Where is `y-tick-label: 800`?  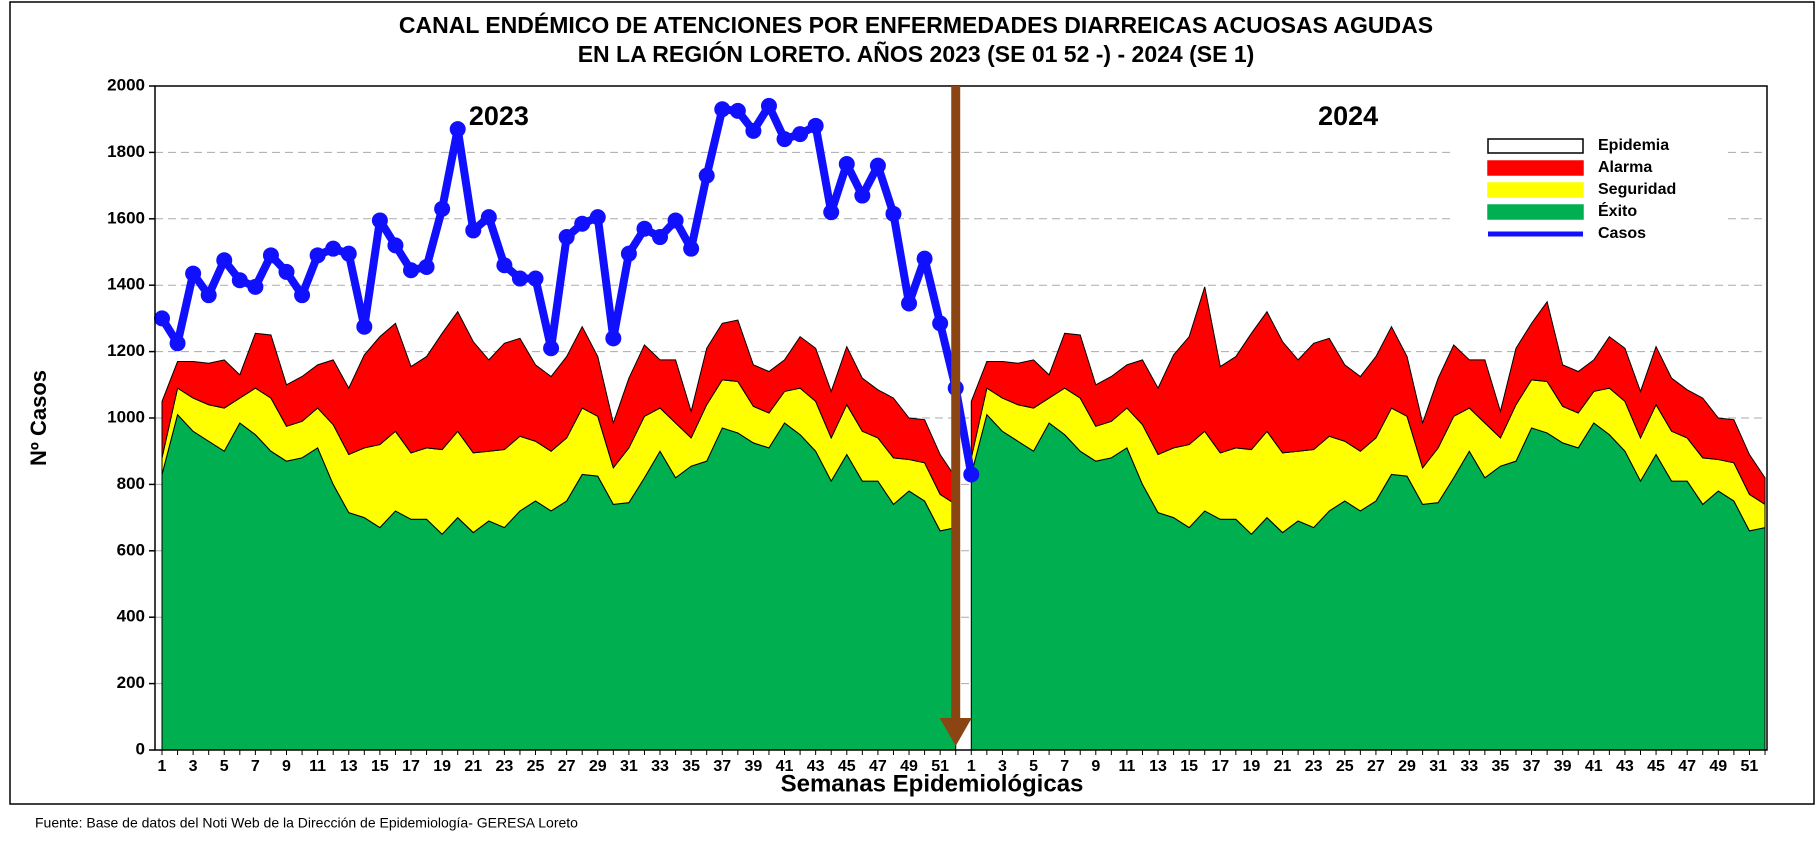 y-tick-label: 800 is located at coordinates (131, 483).